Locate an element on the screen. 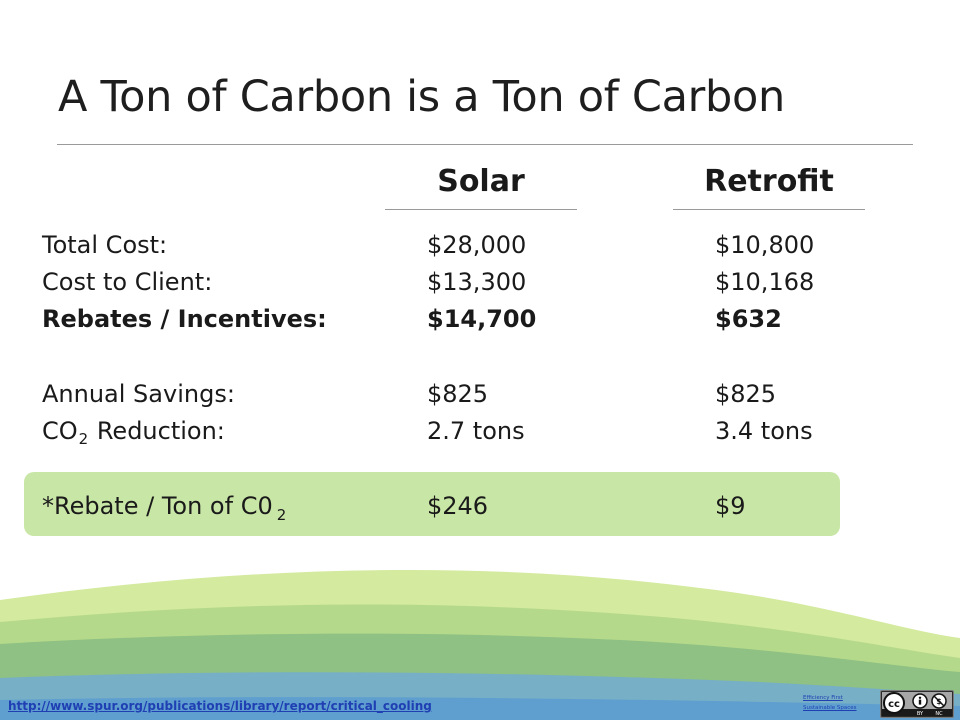  svg-text: cc is located at coordinates (894, 704).